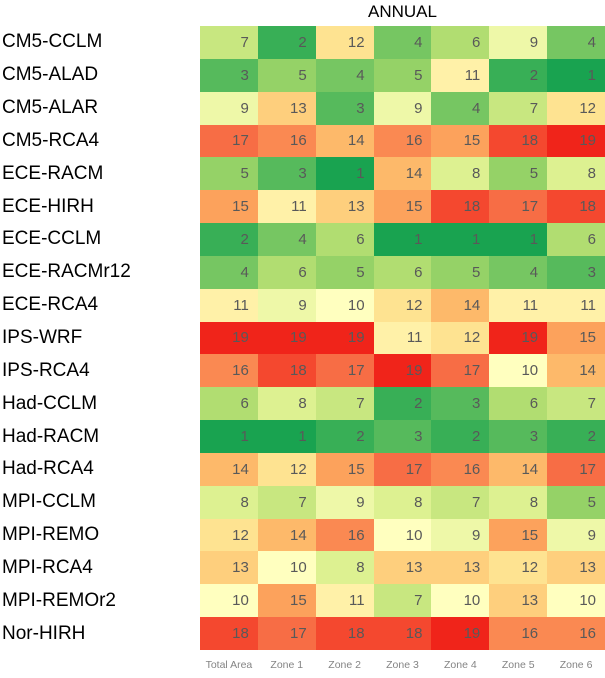  Describe the element at coordinates (402, 665) in the screenshot. I see `x-axis-label: Zone 3` at that location.